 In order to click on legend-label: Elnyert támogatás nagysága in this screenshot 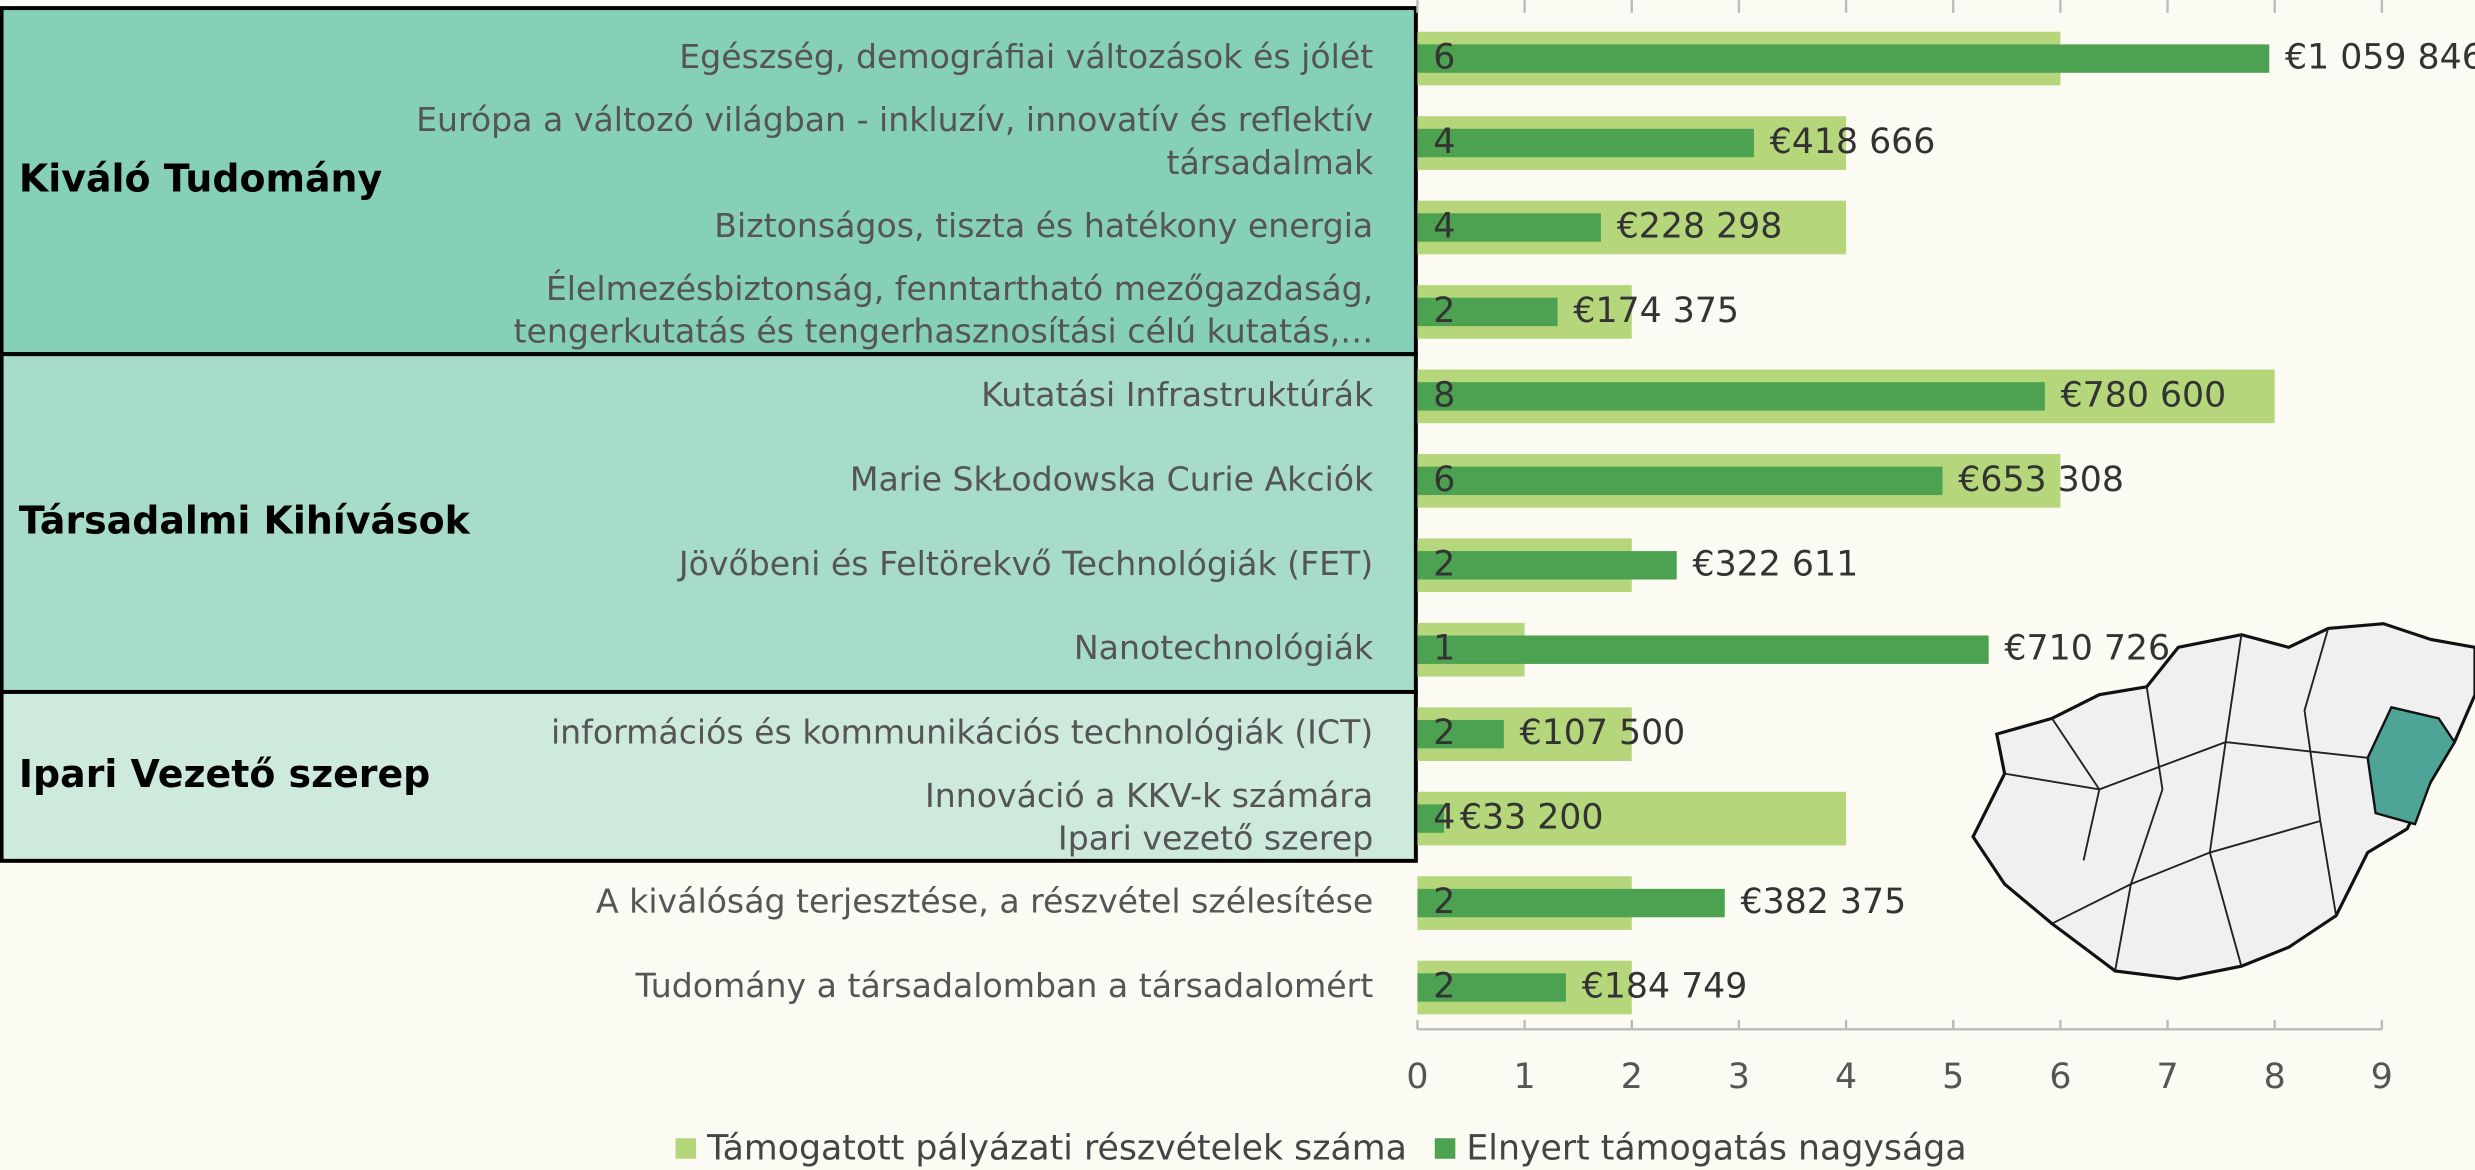, I will do `click(1716, 1148)`.